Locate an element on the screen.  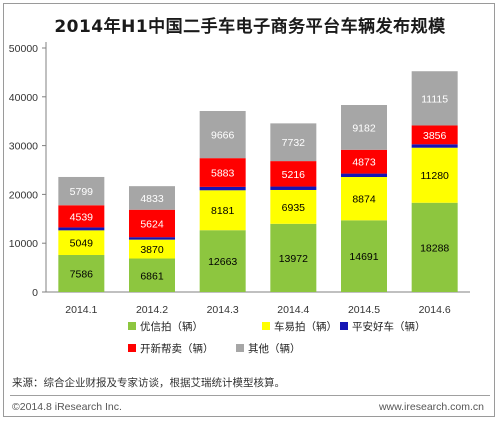
legend-label: 其他（辆） is located at coordinates (274, 348).